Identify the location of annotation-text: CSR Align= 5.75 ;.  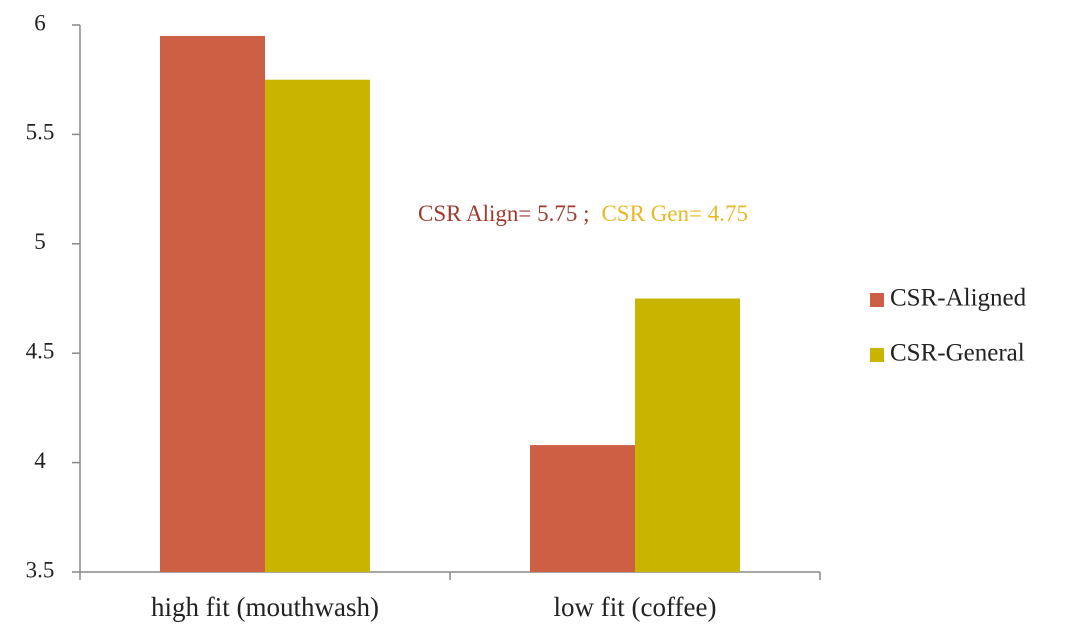
(503, 213).